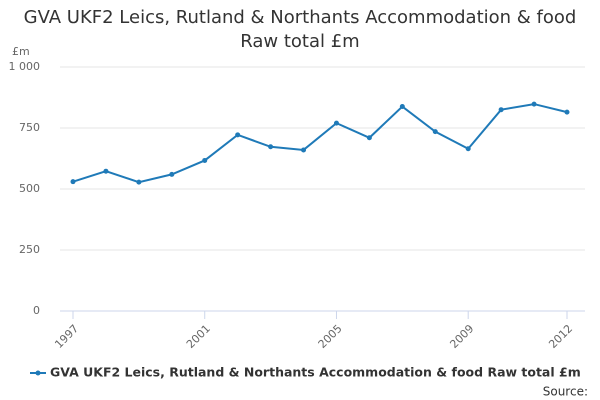 Image resolution: width=600 pixels, height=400 pixels. What do you see at coordinates (565, 392) in the screenshot?
I see `source: Source:` at bounding box center [565, 392].